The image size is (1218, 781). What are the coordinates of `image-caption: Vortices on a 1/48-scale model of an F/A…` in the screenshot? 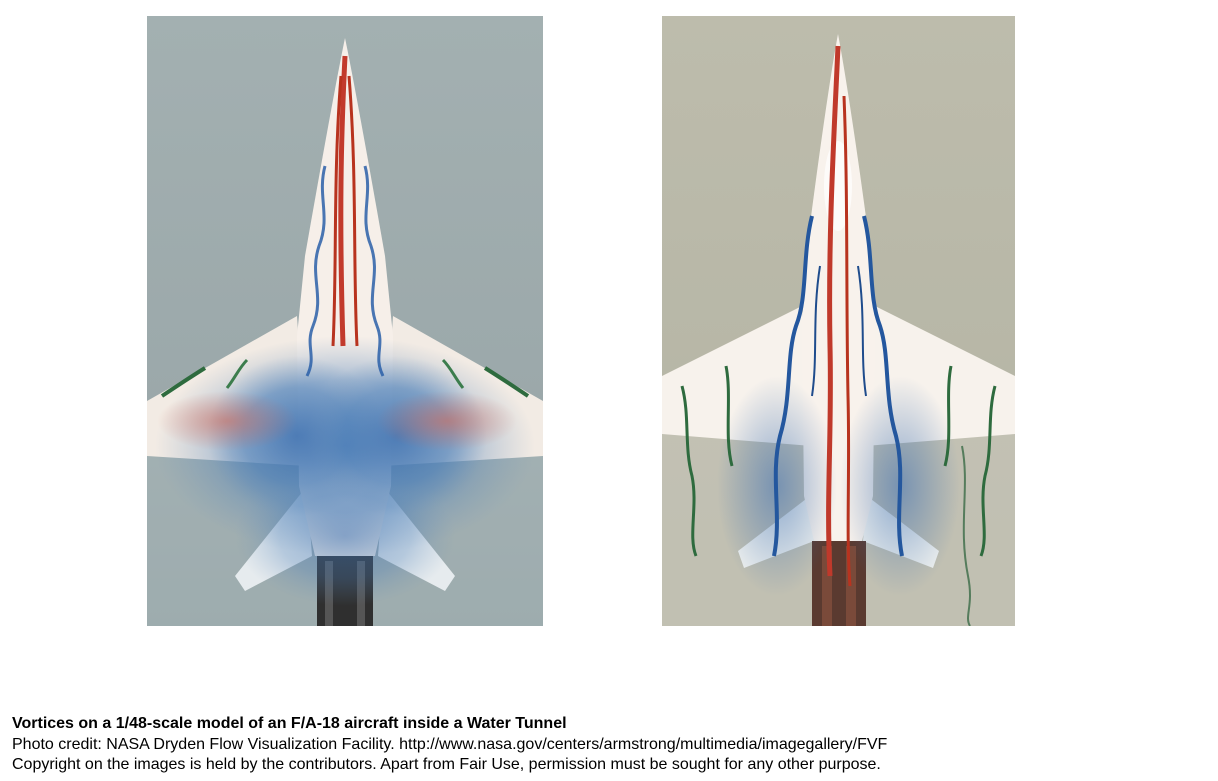 It's located at (449, 745).